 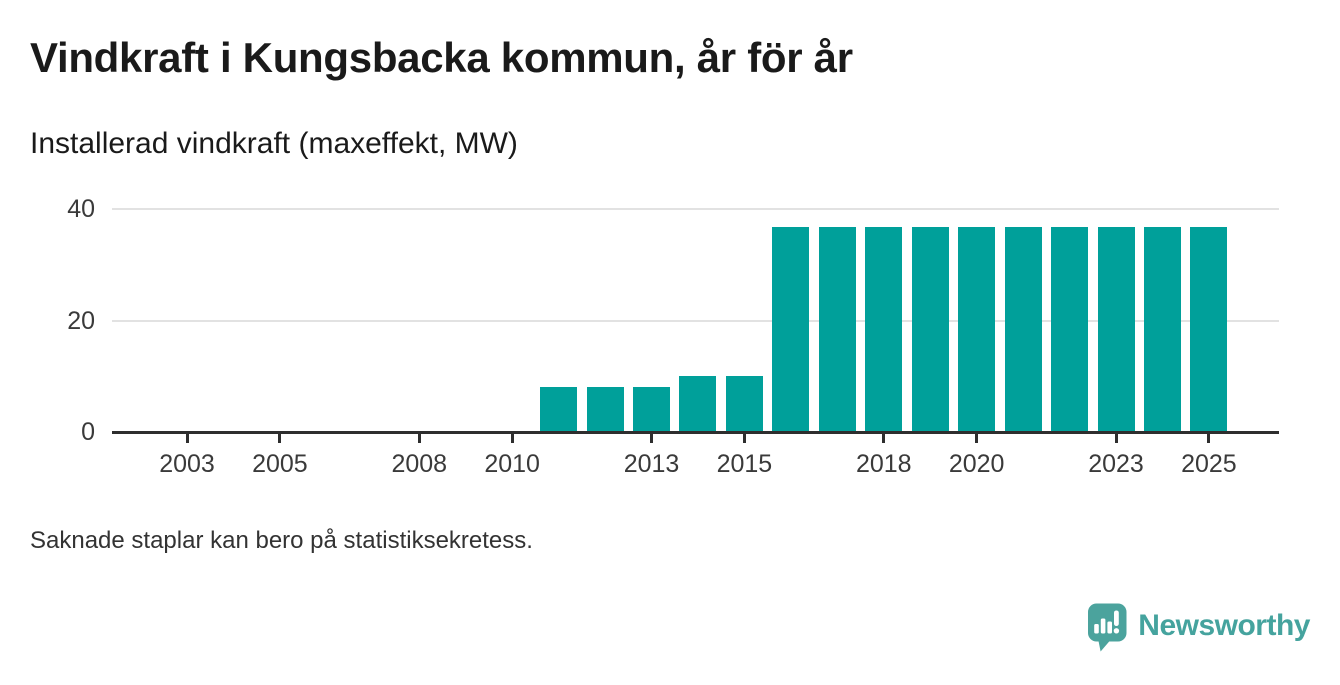 What do you see at coordinates (419, 464) in the screenshot?
I see `x-axis-tick-label: 2008` at bounding box center [419, 464].